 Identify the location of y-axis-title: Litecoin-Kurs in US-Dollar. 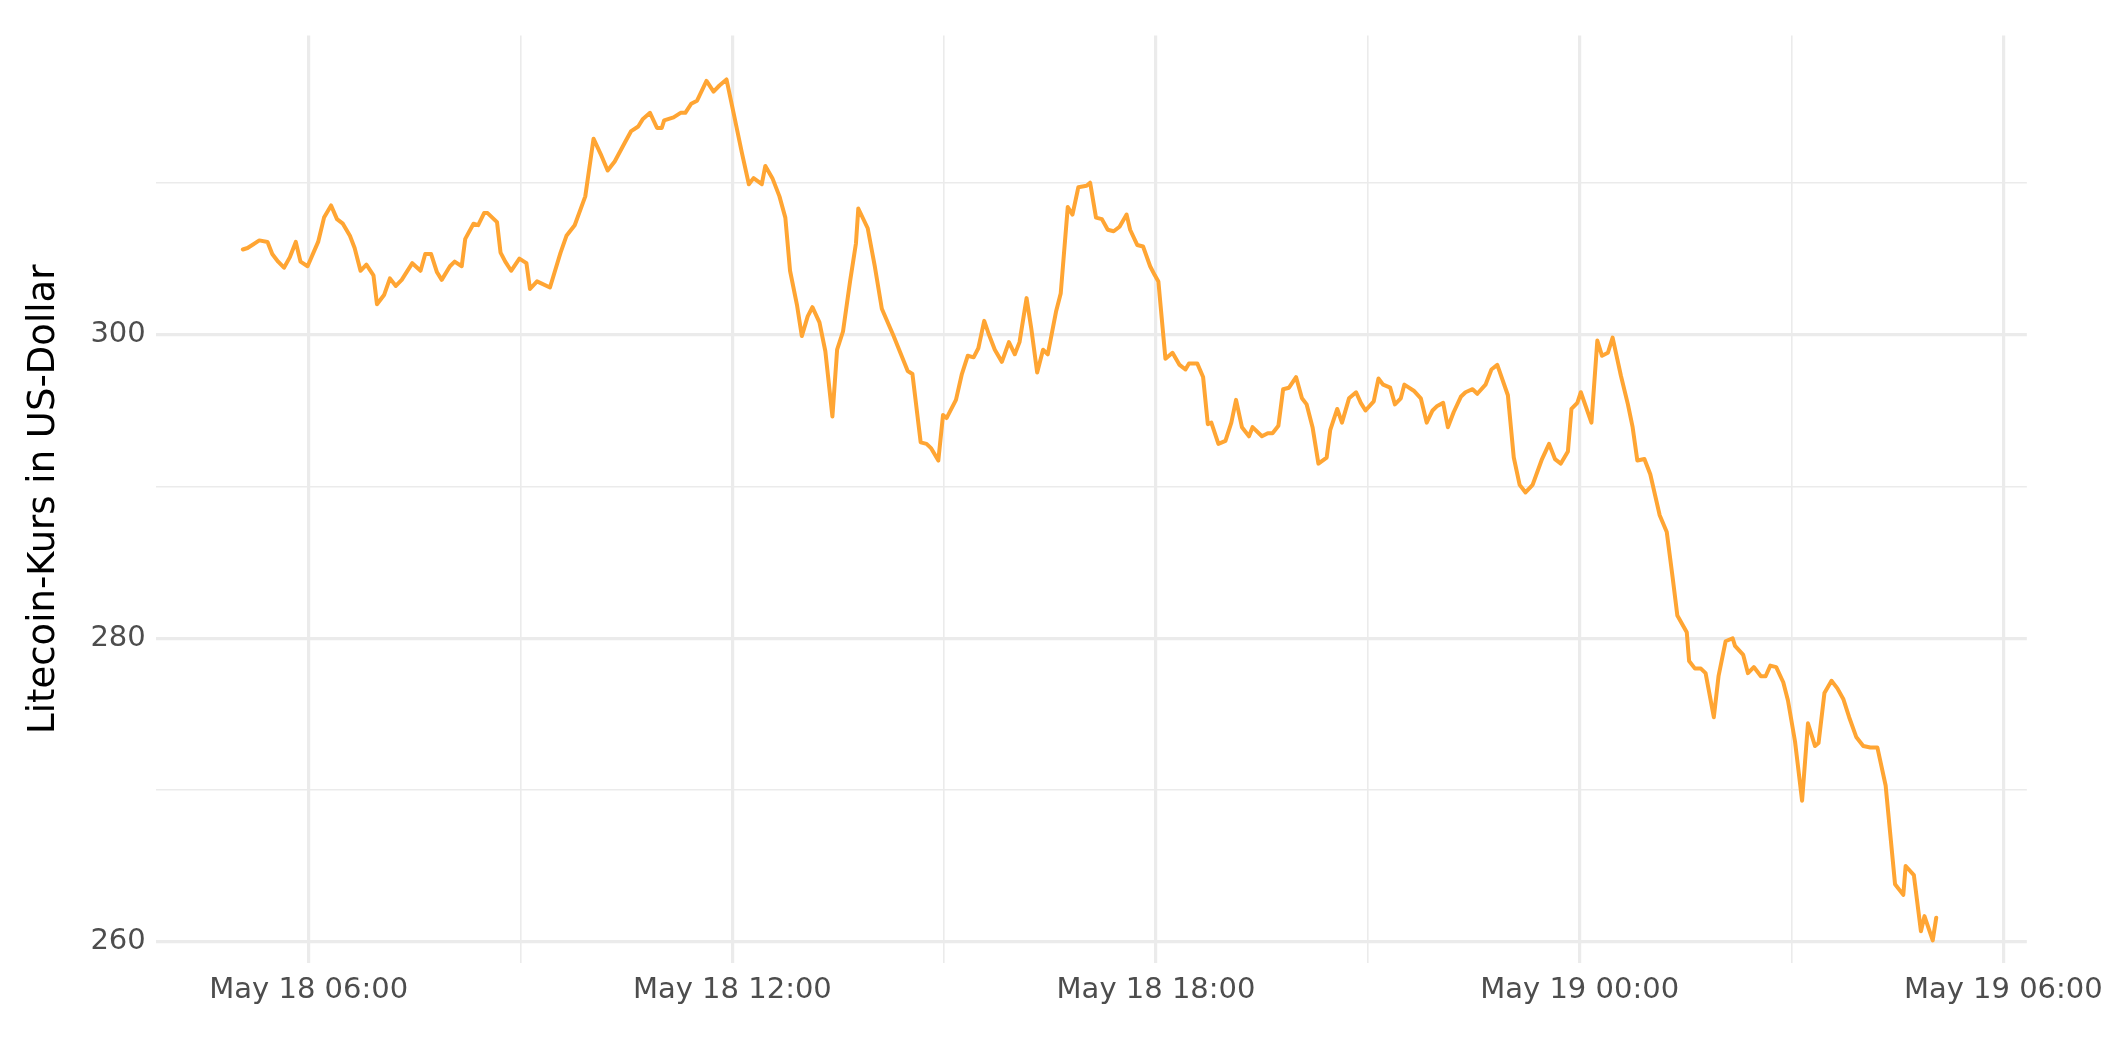
(41, 498).